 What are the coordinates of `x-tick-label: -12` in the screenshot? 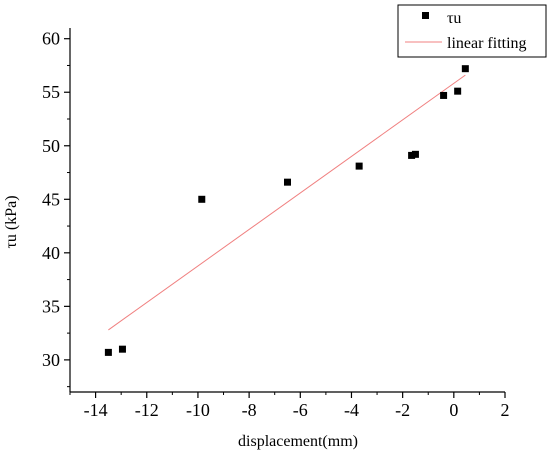 It's located at (147, 410).